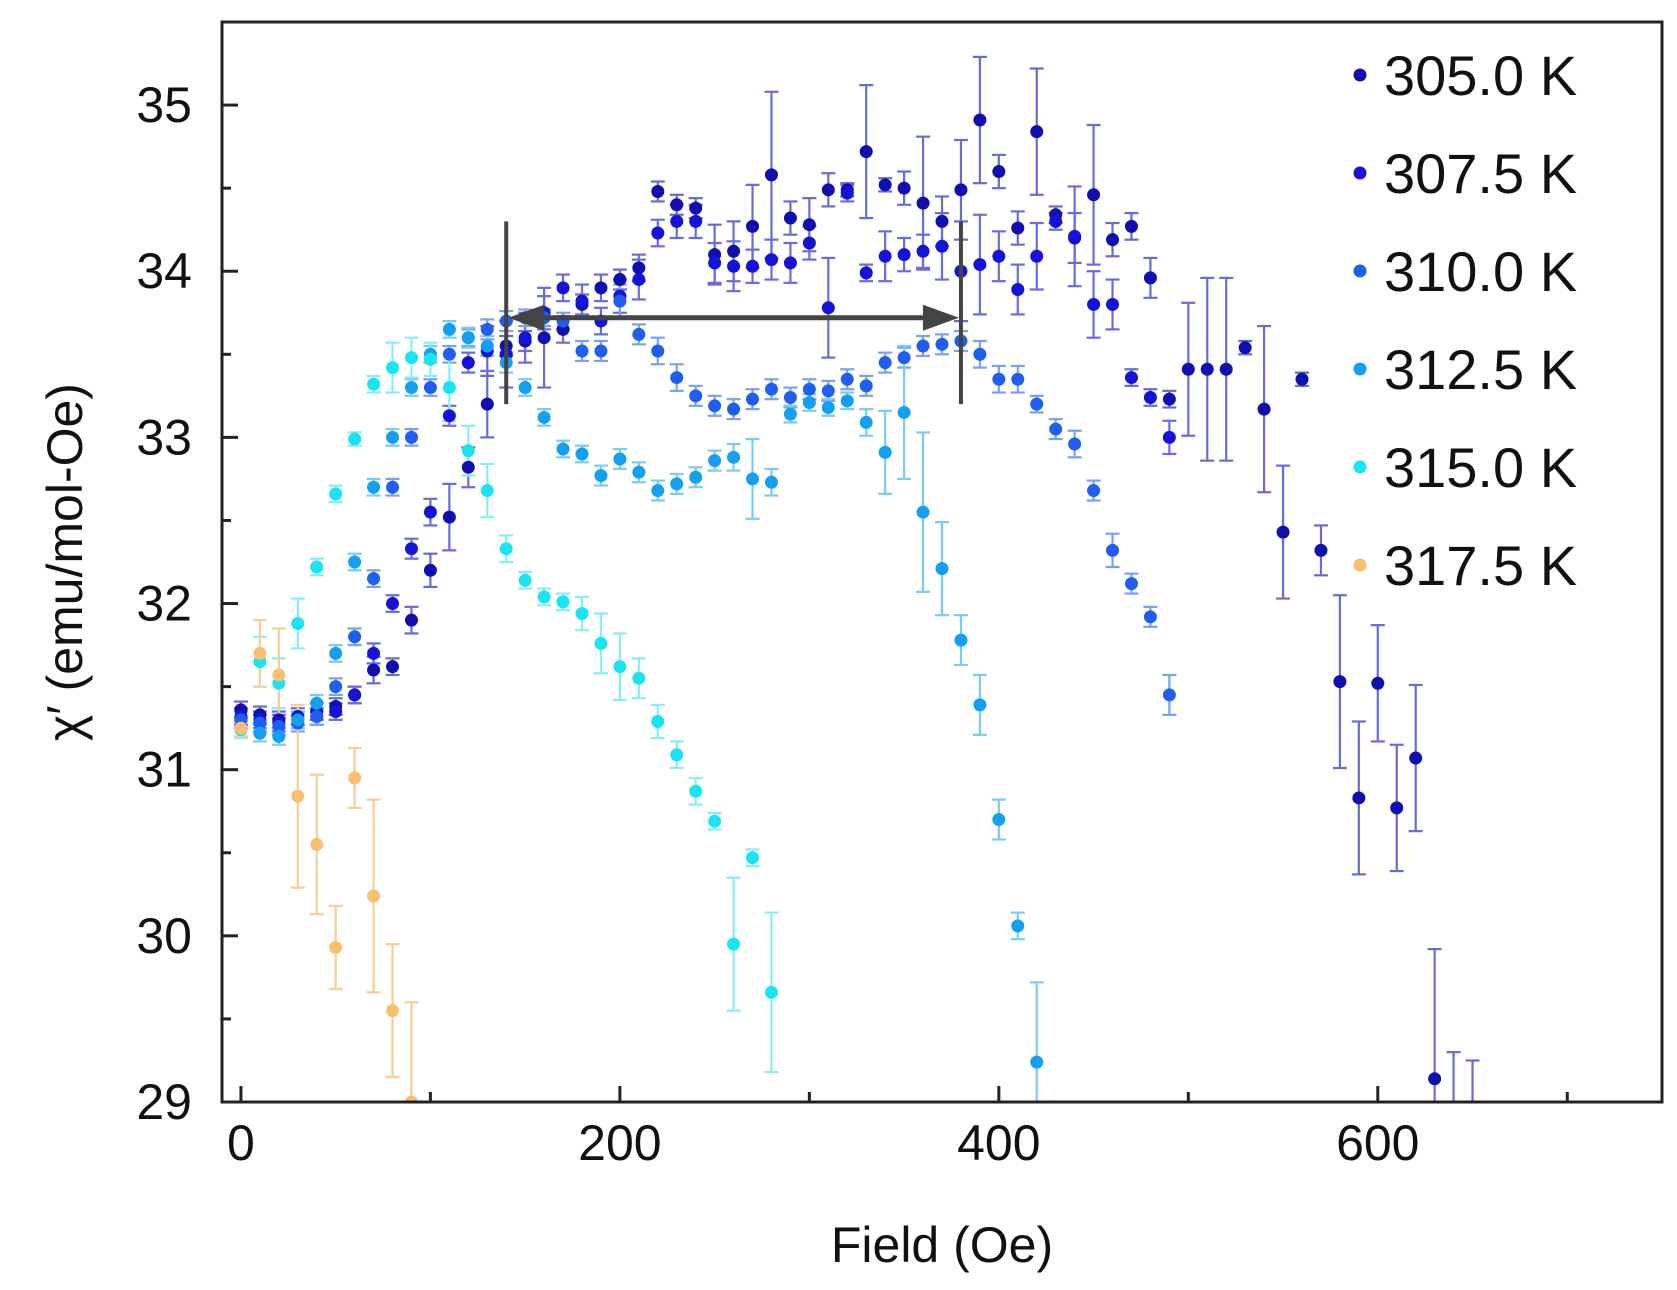 The image size is (1677, 1290). Describe the element at coordinates (65, 562) in the screenshot. I see `y-axis-title: χ′ (emu/mol-Oe)` at that location.